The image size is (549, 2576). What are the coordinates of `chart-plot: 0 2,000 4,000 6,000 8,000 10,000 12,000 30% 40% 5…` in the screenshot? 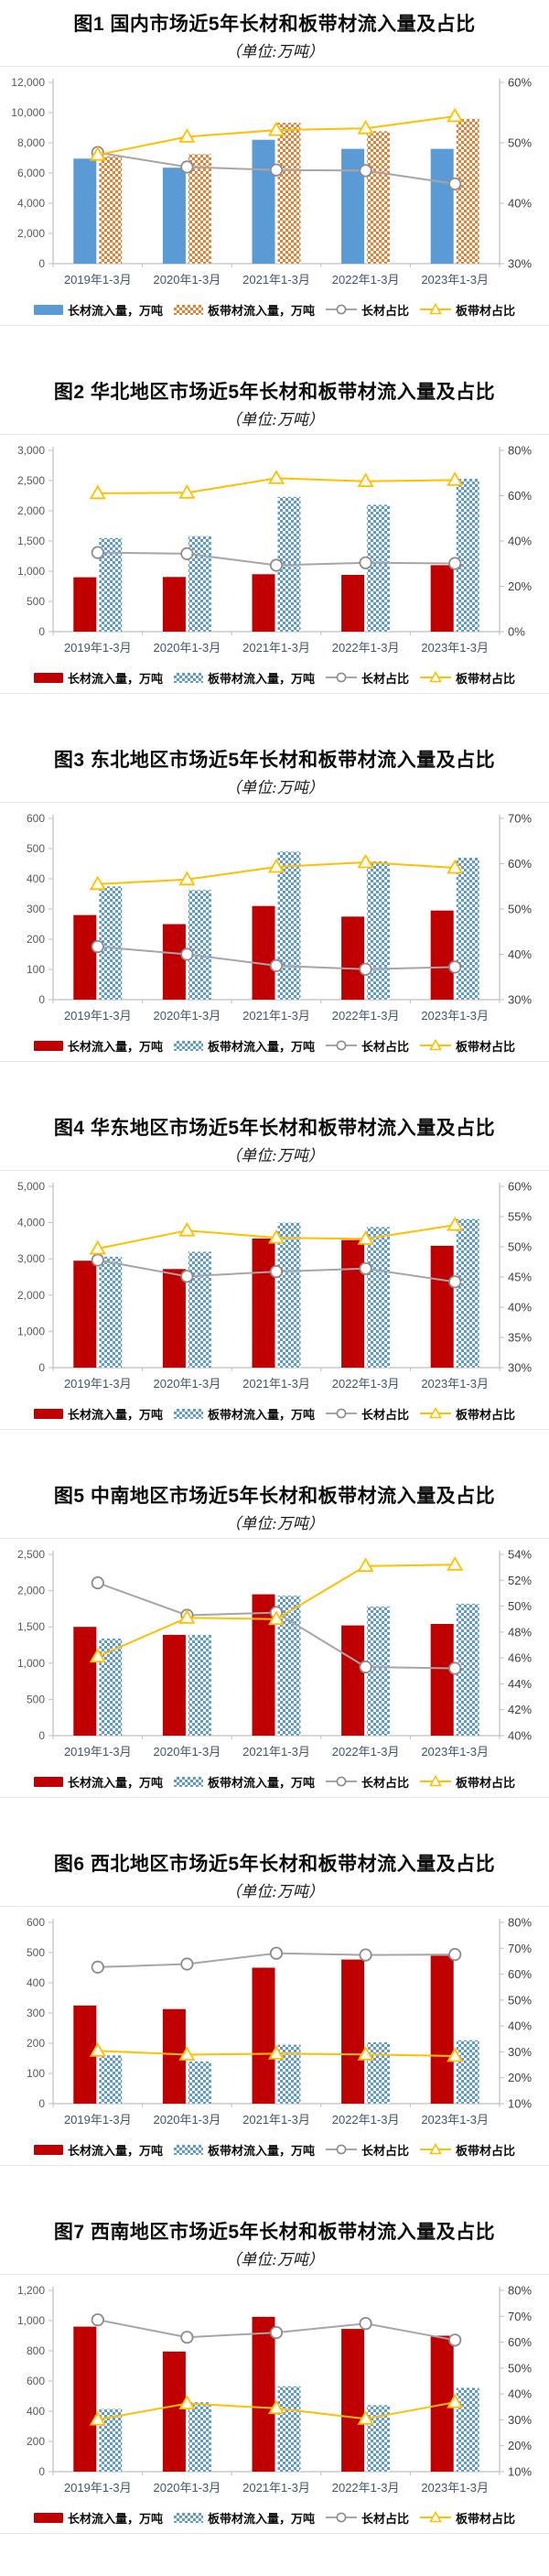 It's located at (272, 181).